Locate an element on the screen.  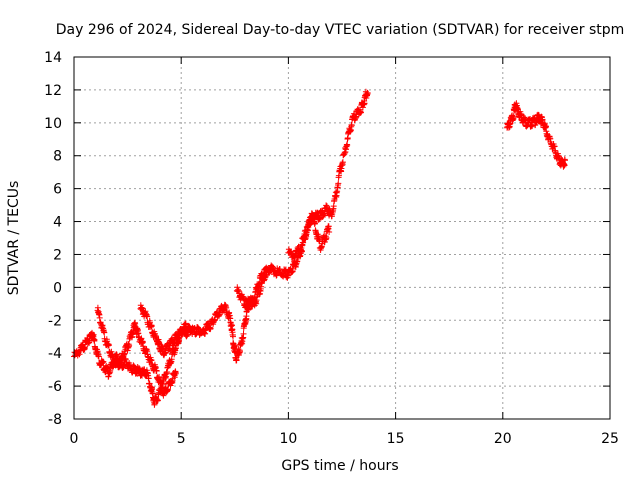
y-tick-label: 6 is located at coordinates (57, 190).